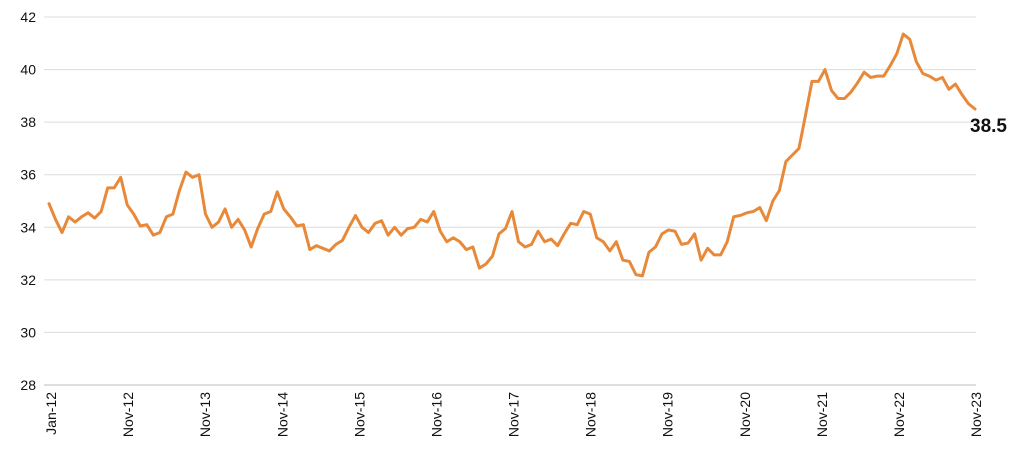  I want to click on y-axis-labels: 28 30 32 34 36 38 40 42, so click(28, 201).